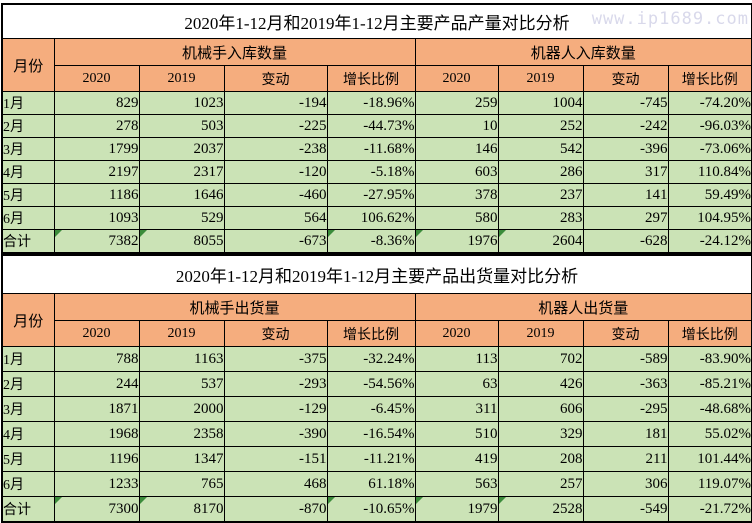 Image resolution: width=752 pixels, height=523 pixels. Describe the element at coordinates (181, 126) in the screenshot. I see `value-cell-left-2019: 503` at that location.